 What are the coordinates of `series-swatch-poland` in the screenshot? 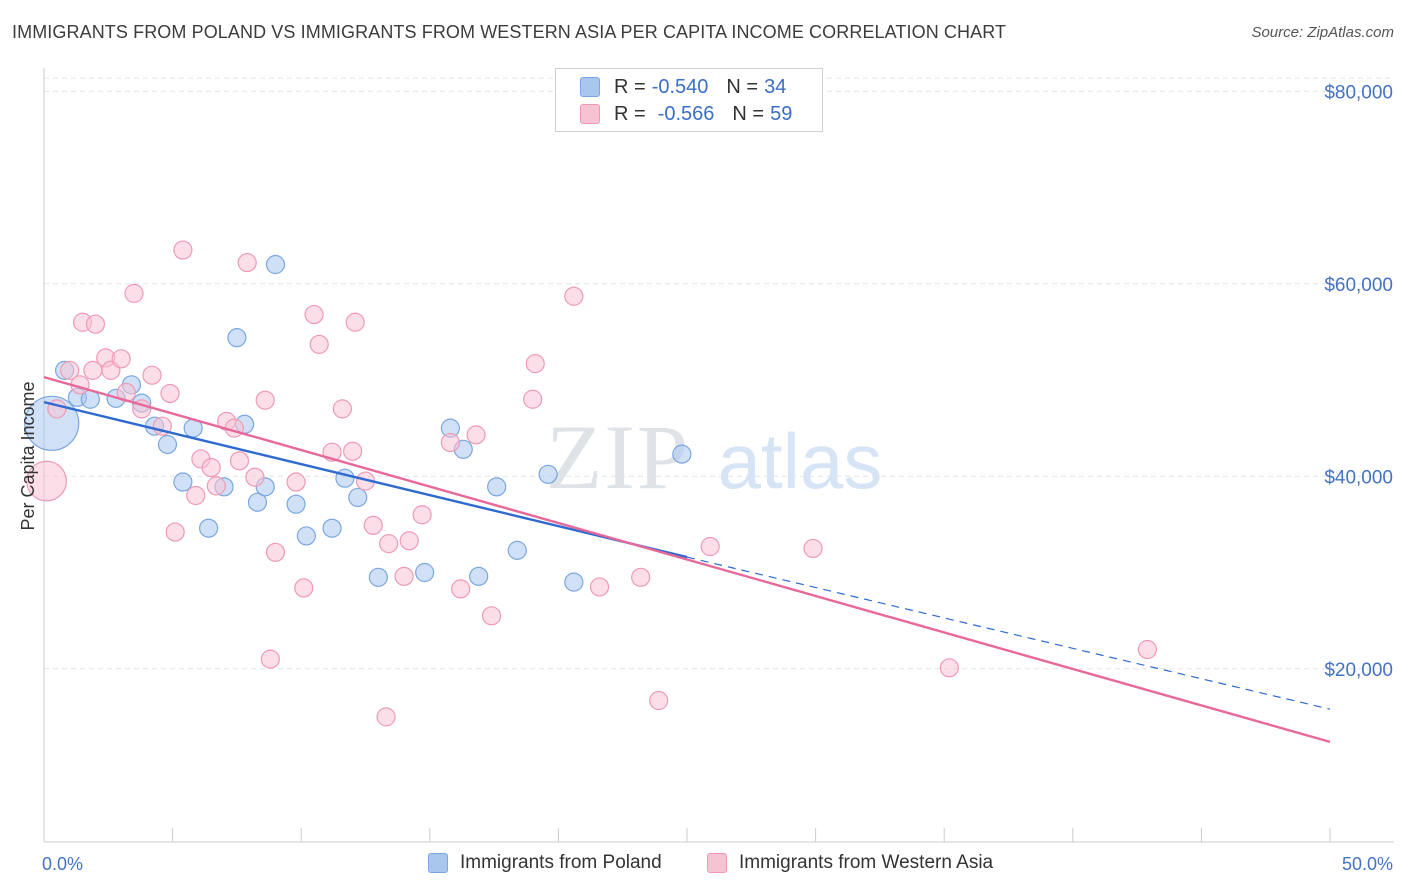 It's located at (438, 863).